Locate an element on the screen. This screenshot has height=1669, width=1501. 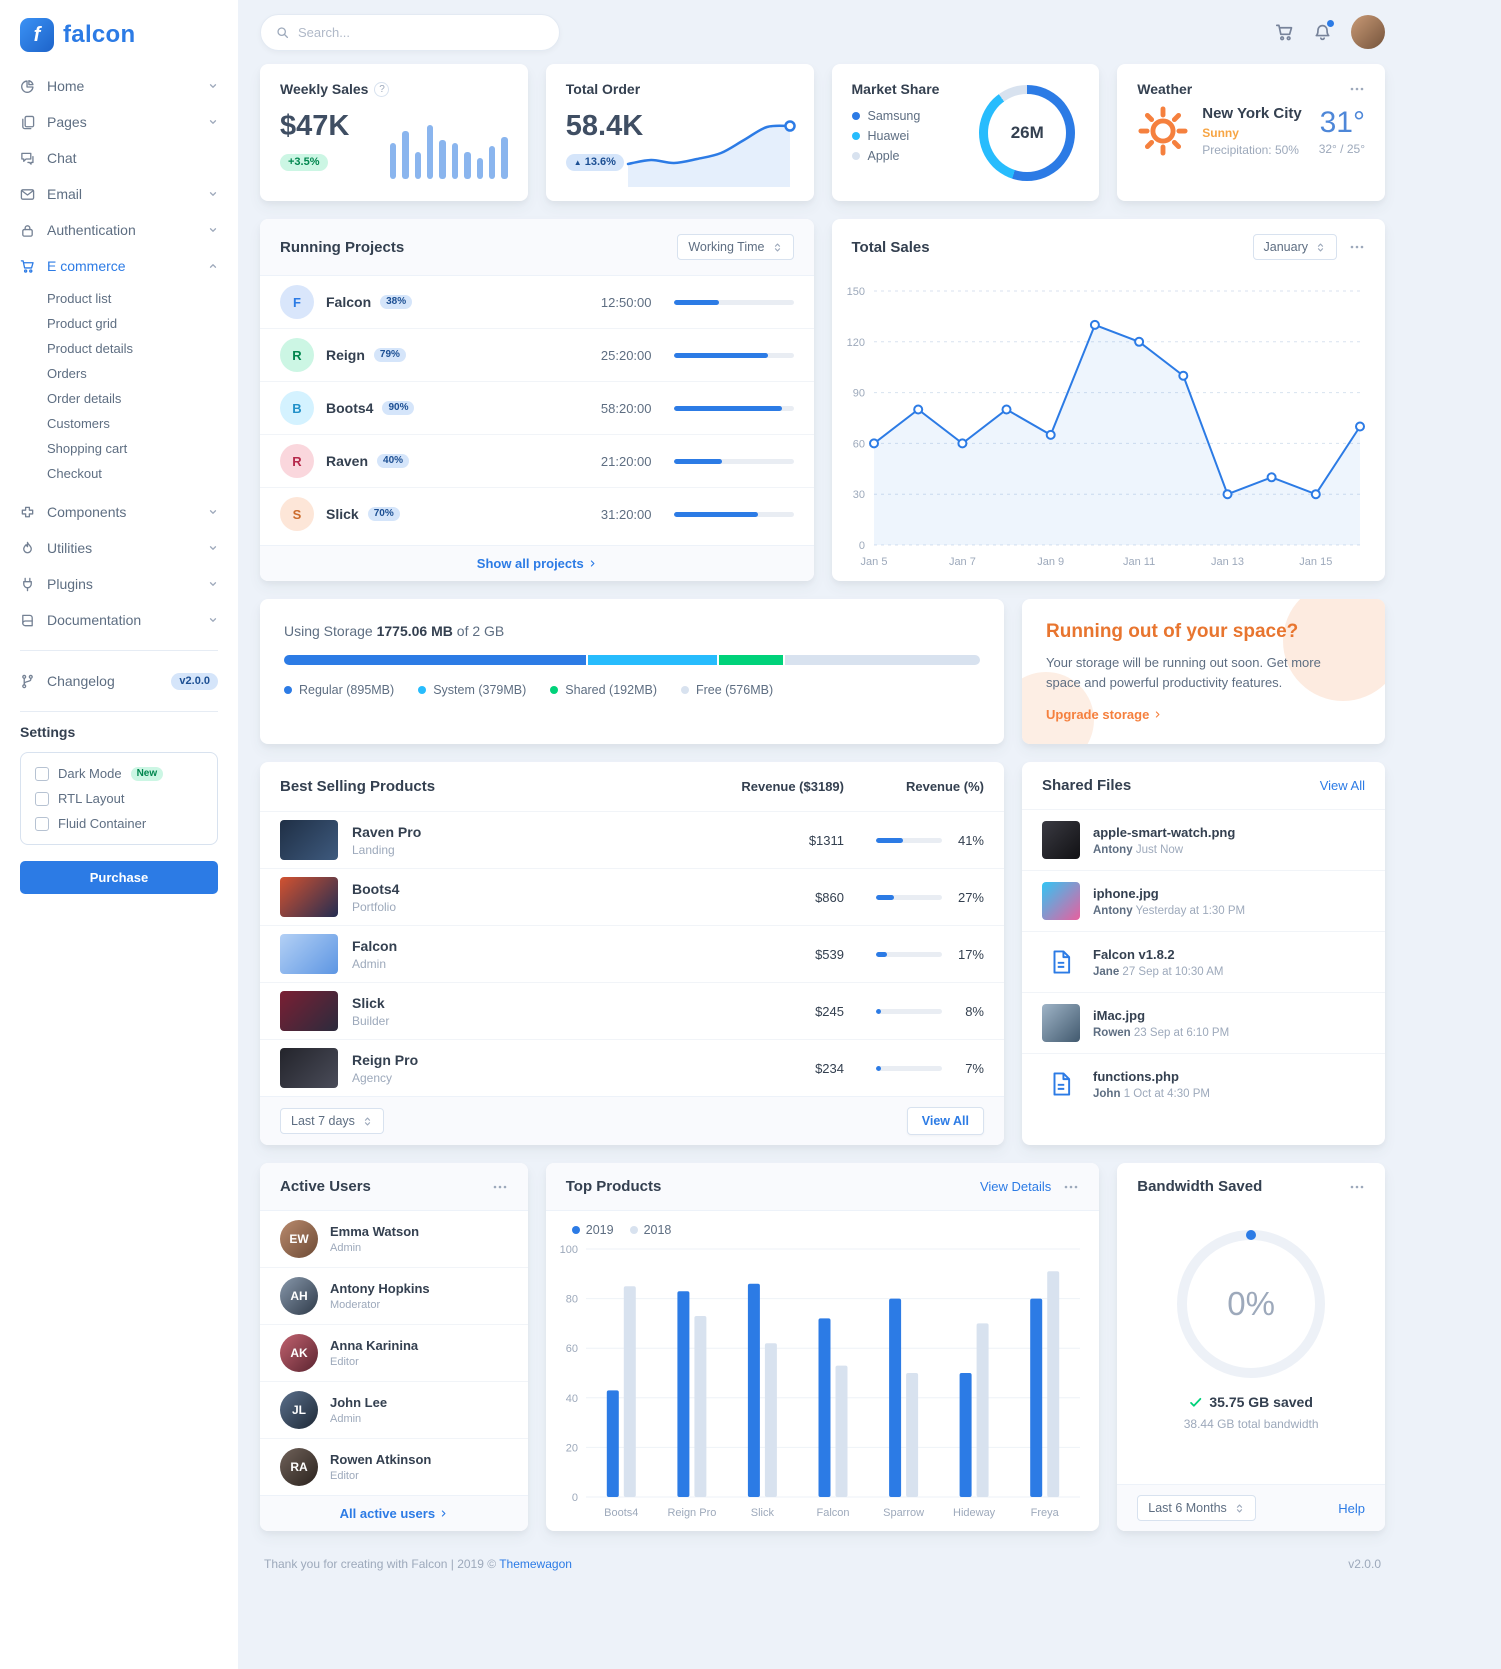
project-progress-bar is located at coordinates (733, 355).